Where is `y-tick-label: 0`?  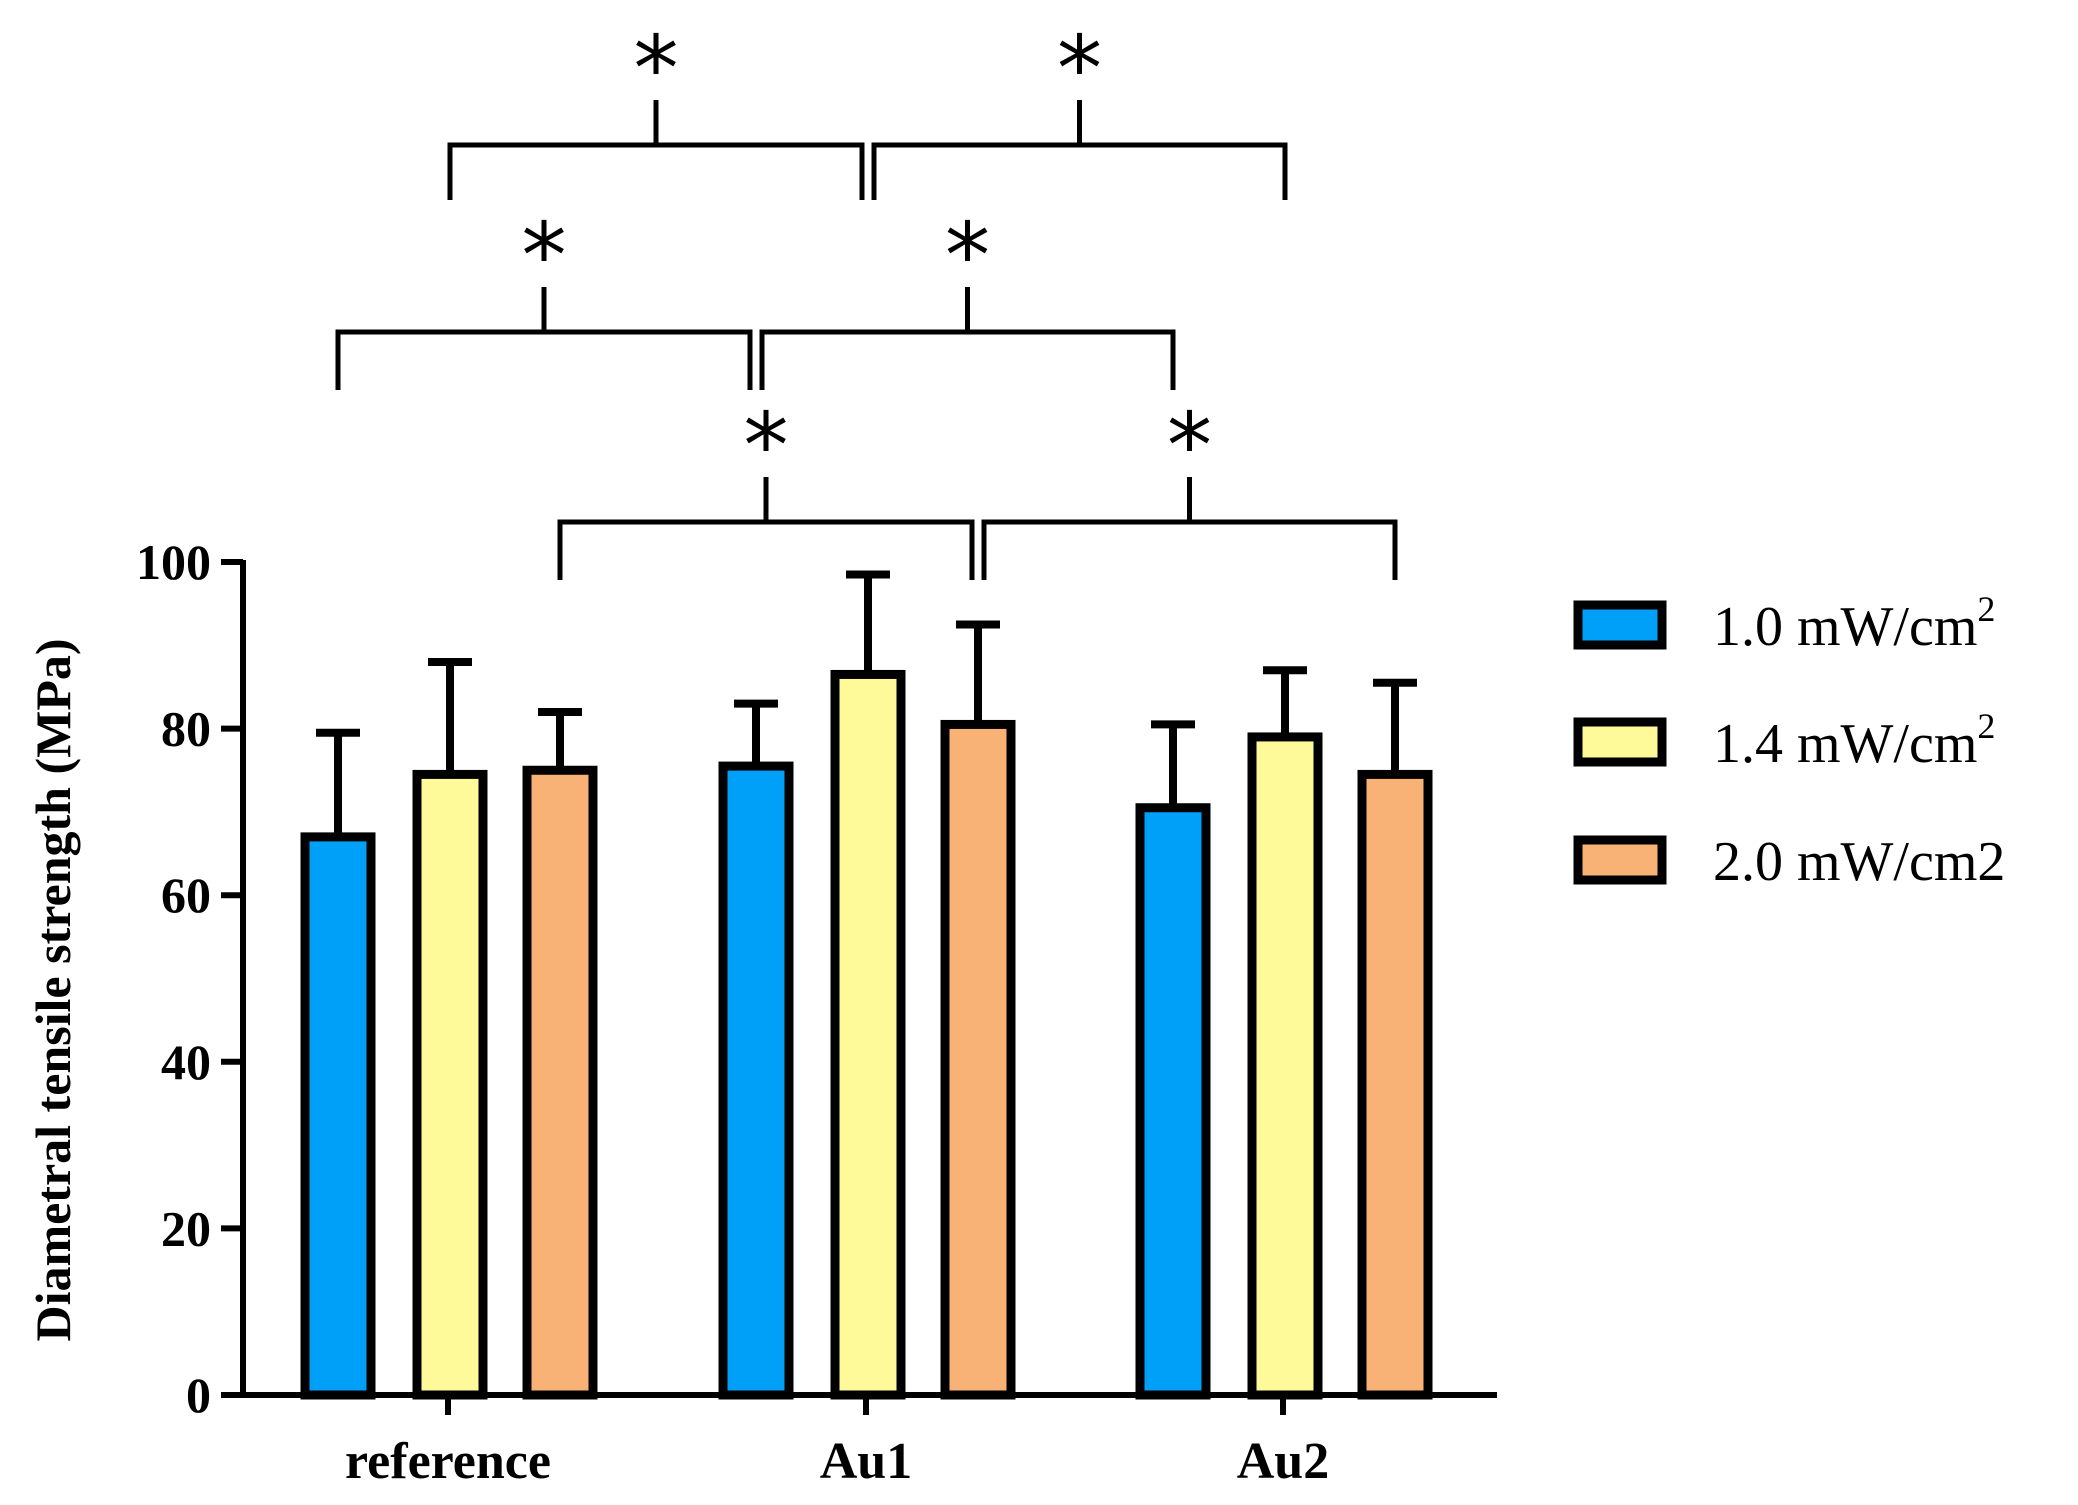 y-tick-label: 0 is located at coordinates (198, 1395).